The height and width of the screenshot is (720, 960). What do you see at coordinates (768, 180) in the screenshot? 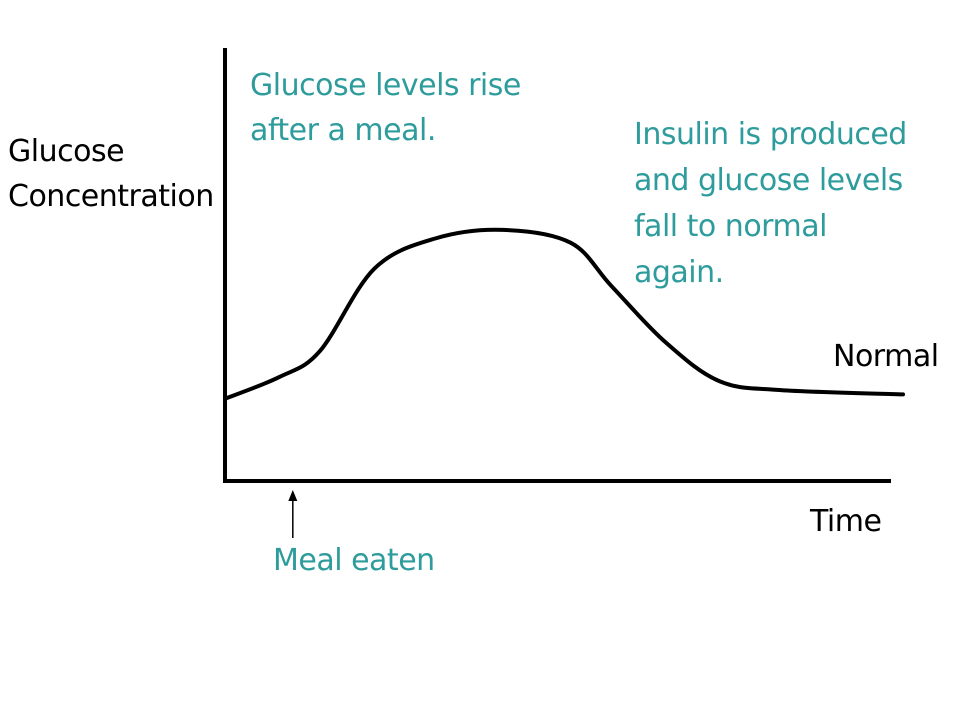
I see `insulin-annotation-line-2: and glucose levels` at bounding box center [768, 180].